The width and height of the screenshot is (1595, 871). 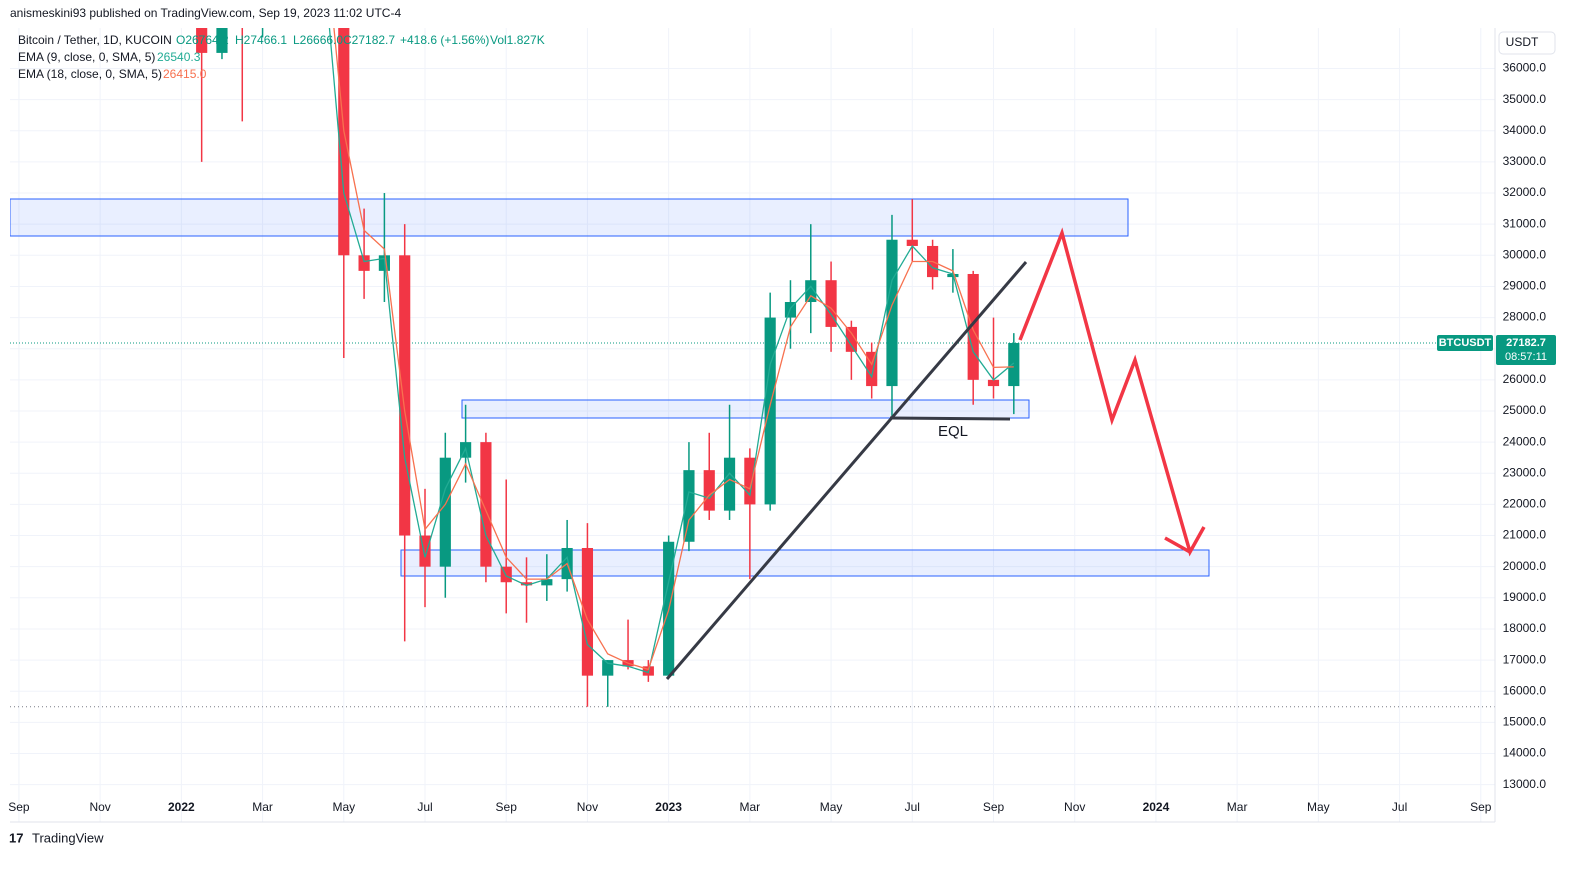 I want to click on y-tick-label: 31000.0, so click(x=1525, y=223).